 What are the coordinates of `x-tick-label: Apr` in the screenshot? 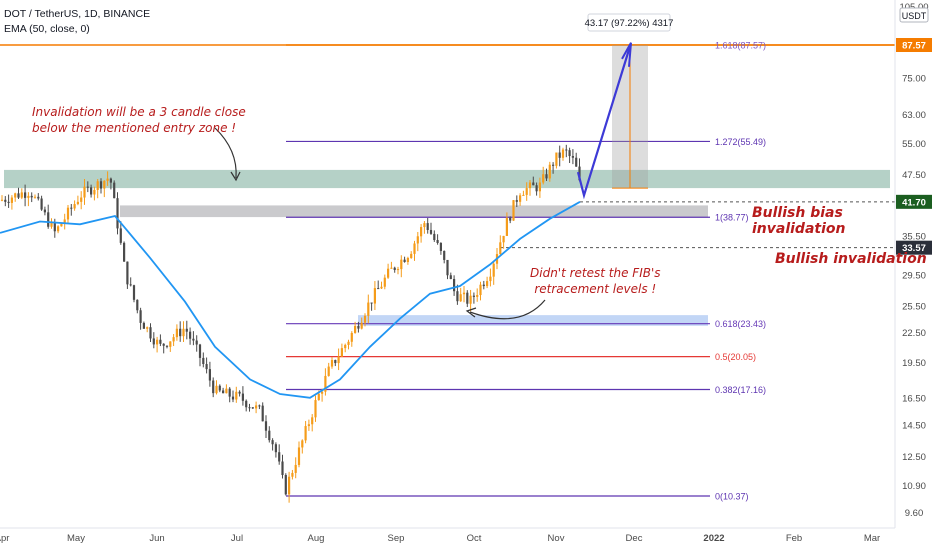 It's located at (4, 538).